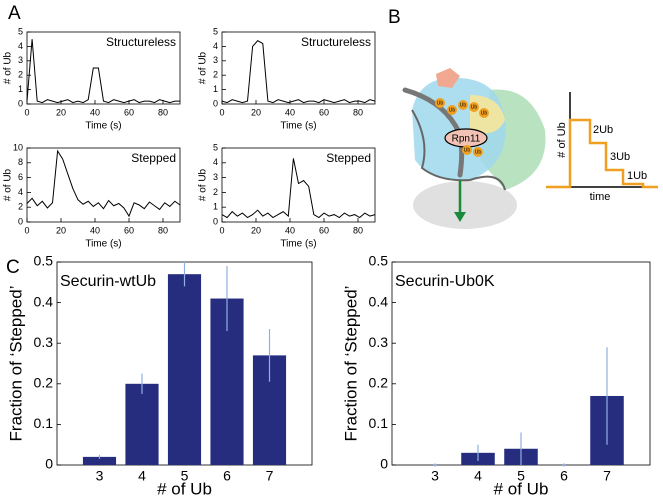  I want to click on pink-subunit, so click(448, 78).